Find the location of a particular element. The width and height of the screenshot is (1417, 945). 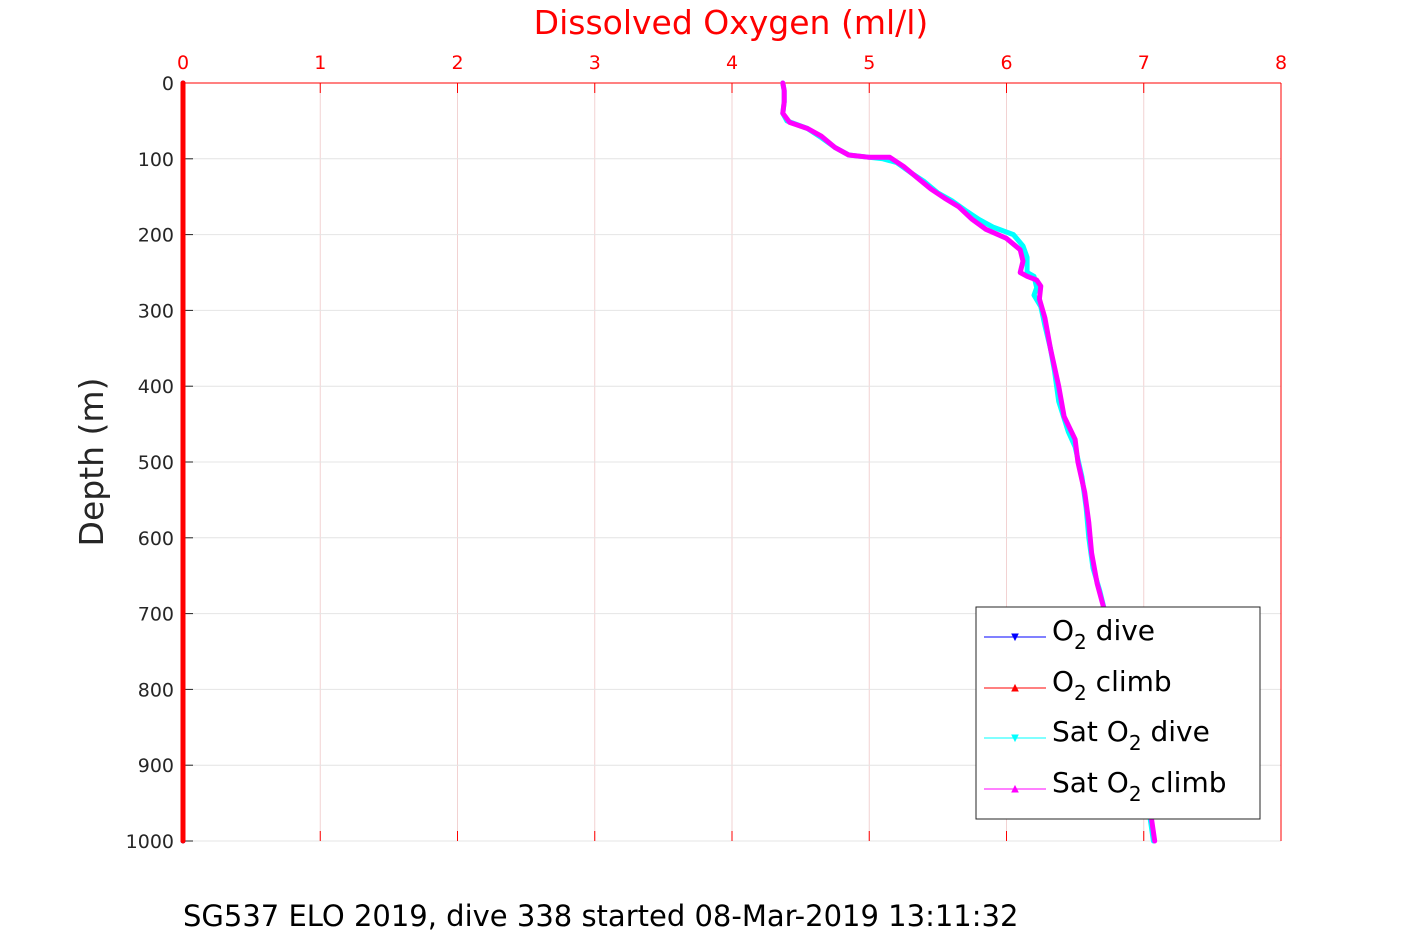

x-tick-label: 2 is located at coordinates (457, 63).